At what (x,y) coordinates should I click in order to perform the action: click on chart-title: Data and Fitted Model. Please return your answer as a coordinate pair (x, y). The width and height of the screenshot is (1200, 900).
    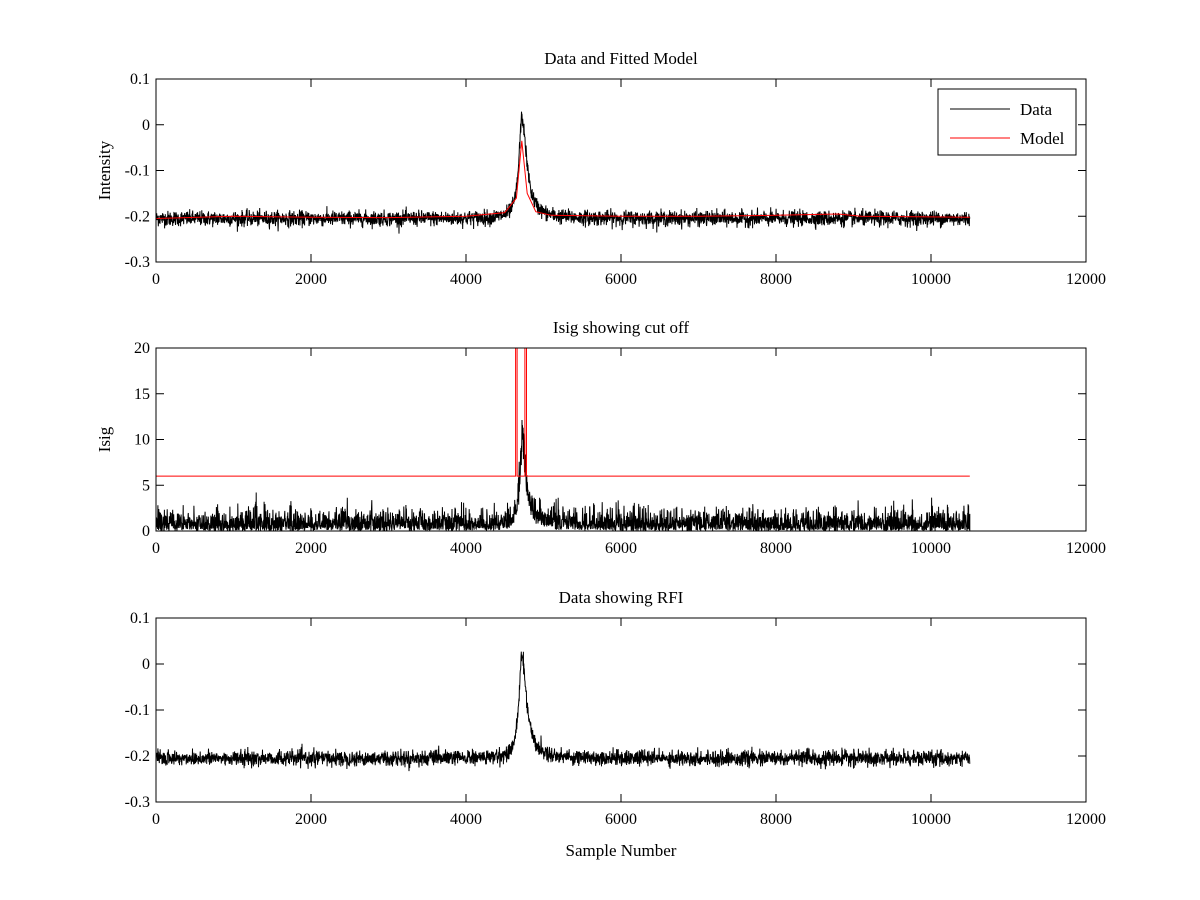
    Looking at the image, I should click on (621, 58).